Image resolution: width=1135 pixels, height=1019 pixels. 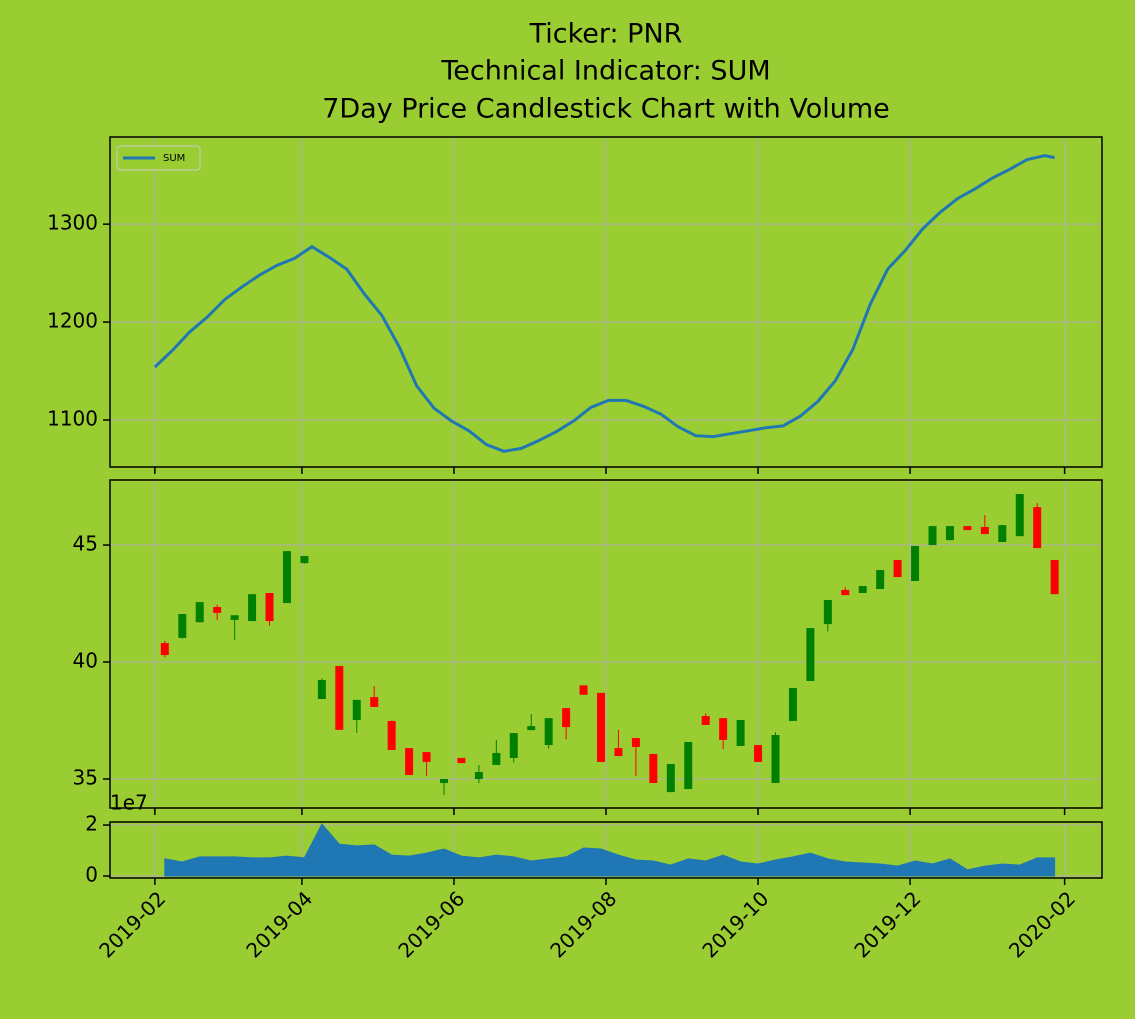 I want to click on offset-label: 1e7, so click(x=129, y=803).